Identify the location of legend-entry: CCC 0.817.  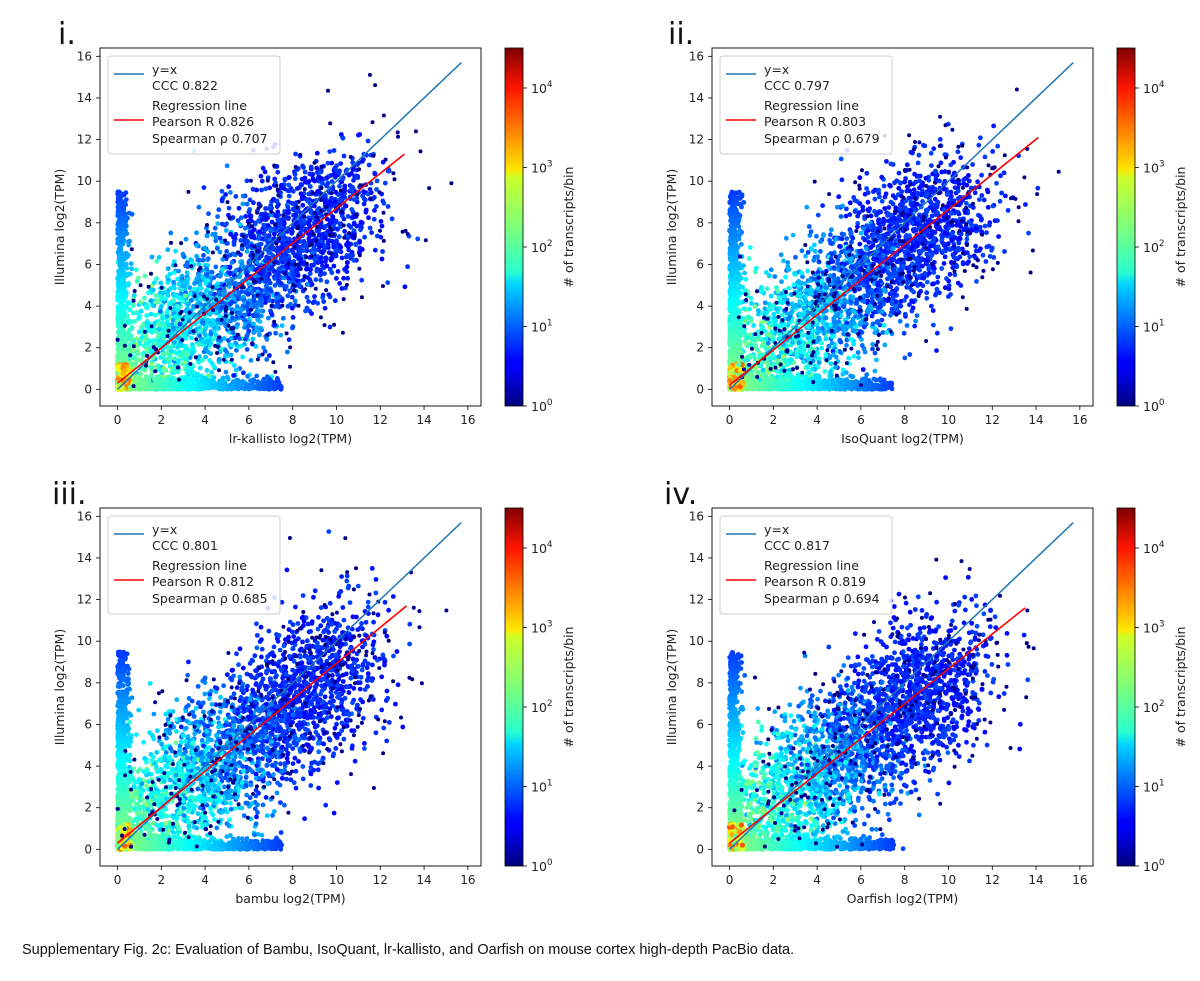
(797, 545).